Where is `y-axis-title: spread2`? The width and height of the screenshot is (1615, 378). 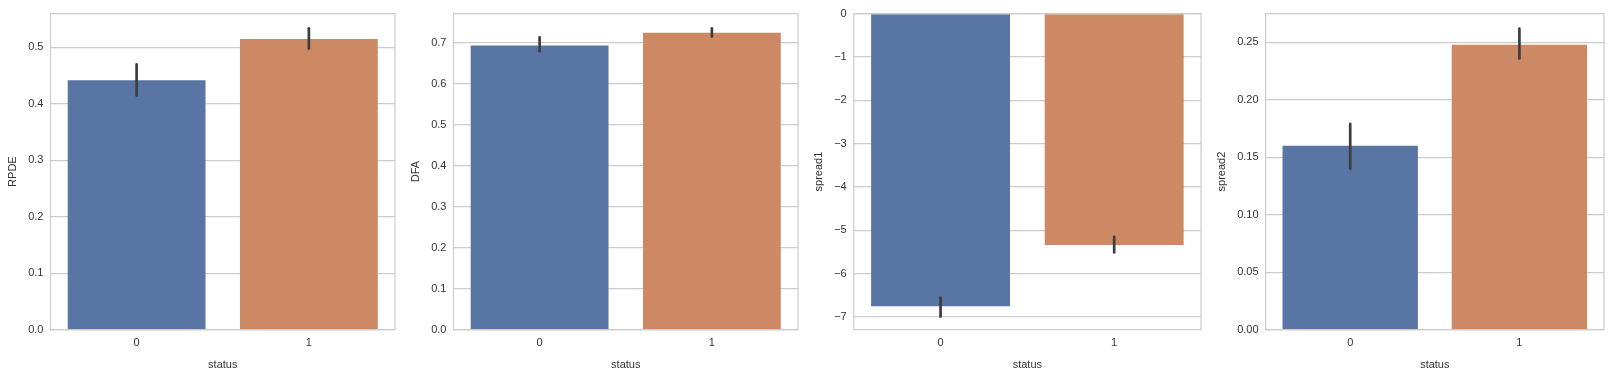
y-axis-title: spread2 is located at coordinates (1220, 171).